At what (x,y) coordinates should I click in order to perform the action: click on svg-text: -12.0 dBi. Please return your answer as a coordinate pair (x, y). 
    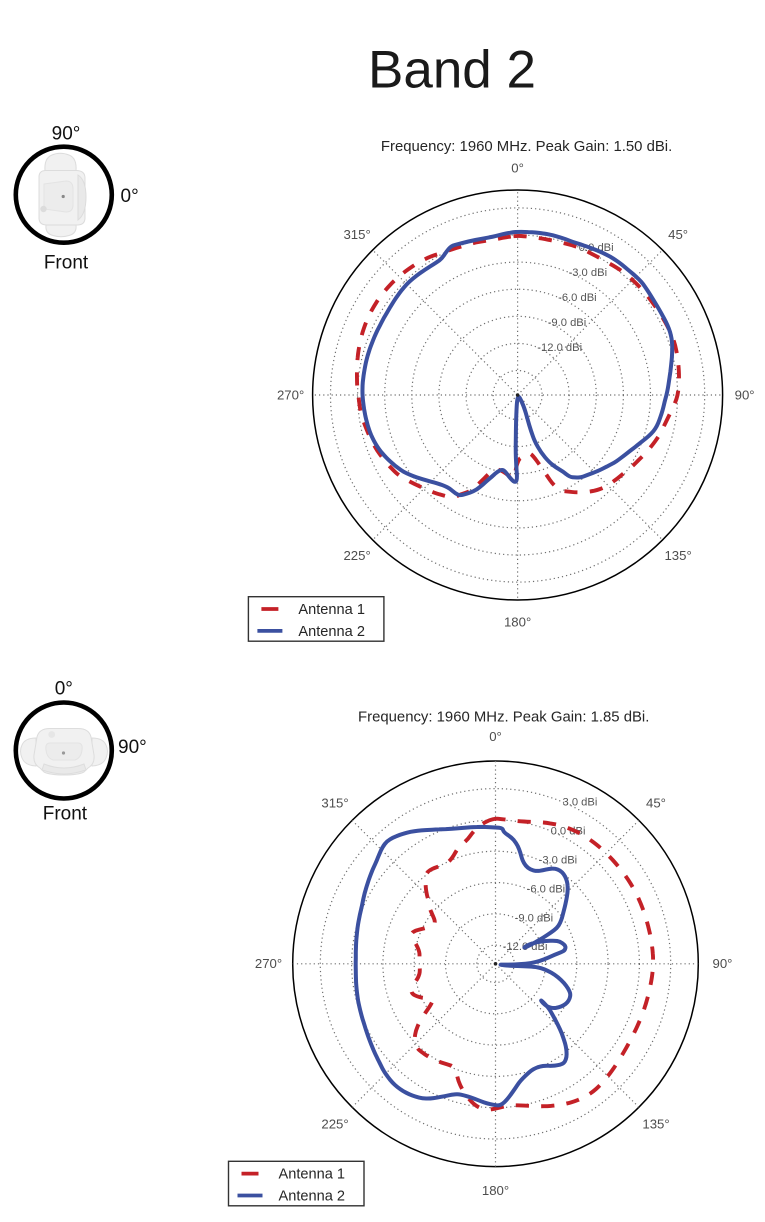
    Looking at the image, I should click on (559, 348).